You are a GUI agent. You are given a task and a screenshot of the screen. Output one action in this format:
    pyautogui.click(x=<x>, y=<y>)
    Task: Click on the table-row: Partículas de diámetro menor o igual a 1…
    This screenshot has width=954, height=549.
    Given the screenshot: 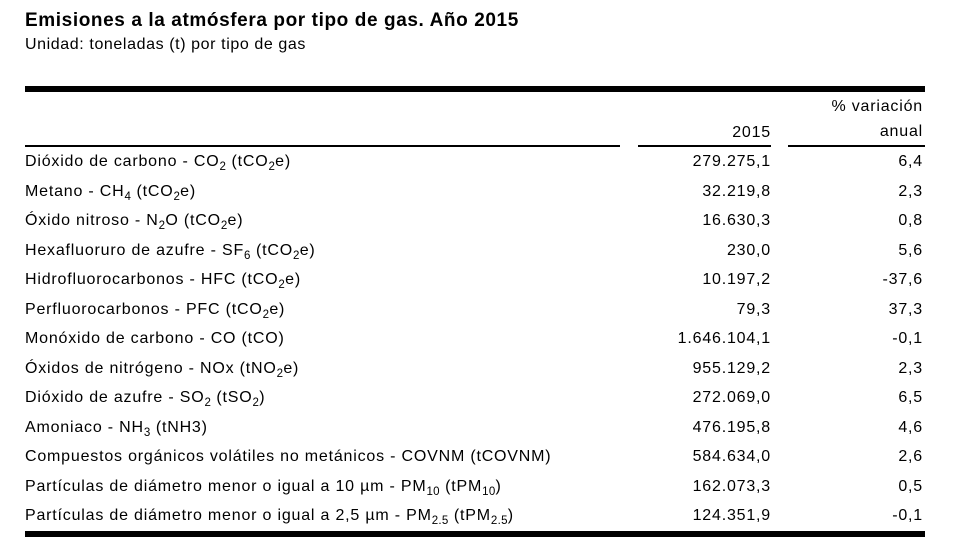 What is the action you would take?
    pyautogui.click(x=475, y=487)
    